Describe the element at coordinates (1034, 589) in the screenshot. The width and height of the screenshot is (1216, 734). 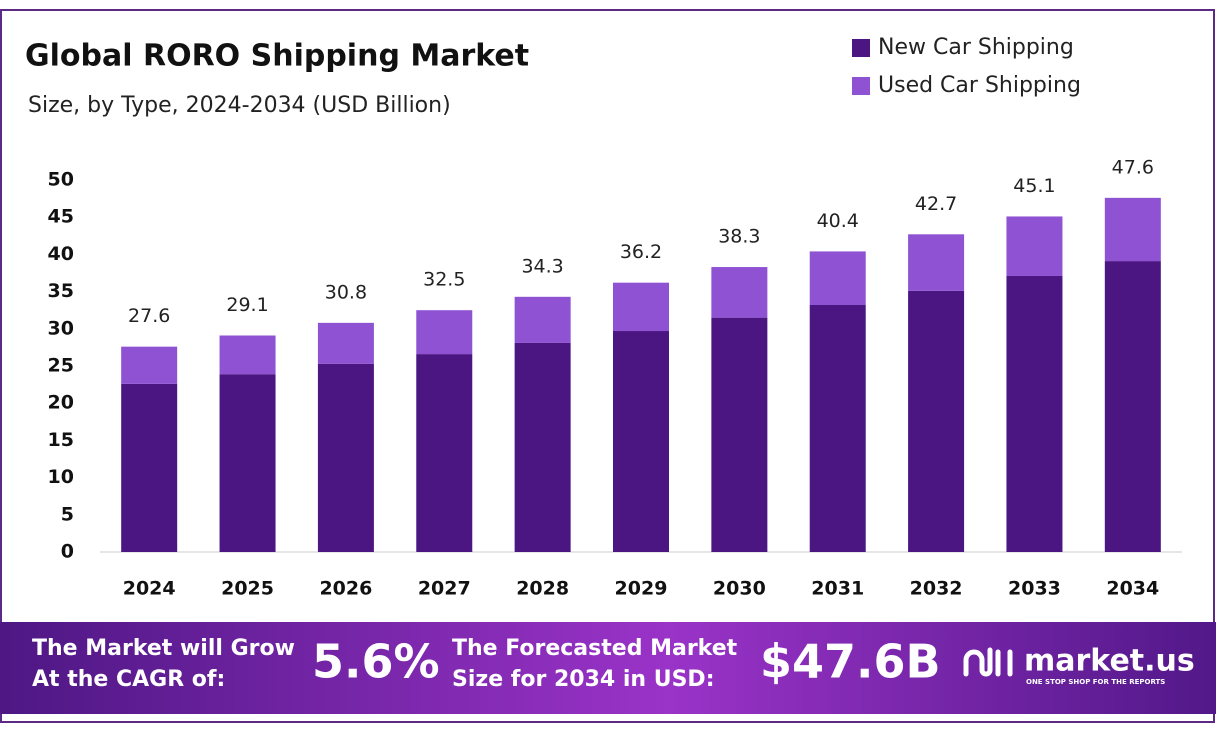
I see `x-tick-label: 2033` at that location.